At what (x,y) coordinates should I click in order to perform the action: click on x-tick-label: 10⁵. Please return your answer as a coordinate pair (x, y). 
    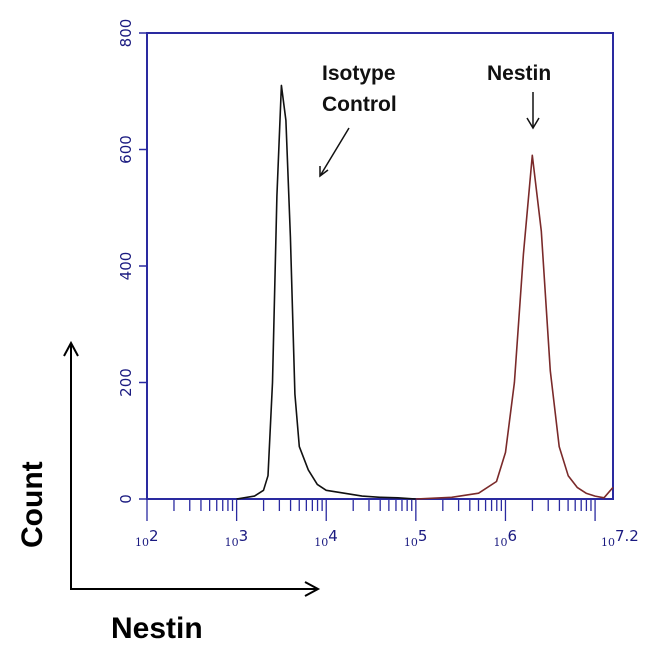
    Looking at the image, I should click on (416, 538).